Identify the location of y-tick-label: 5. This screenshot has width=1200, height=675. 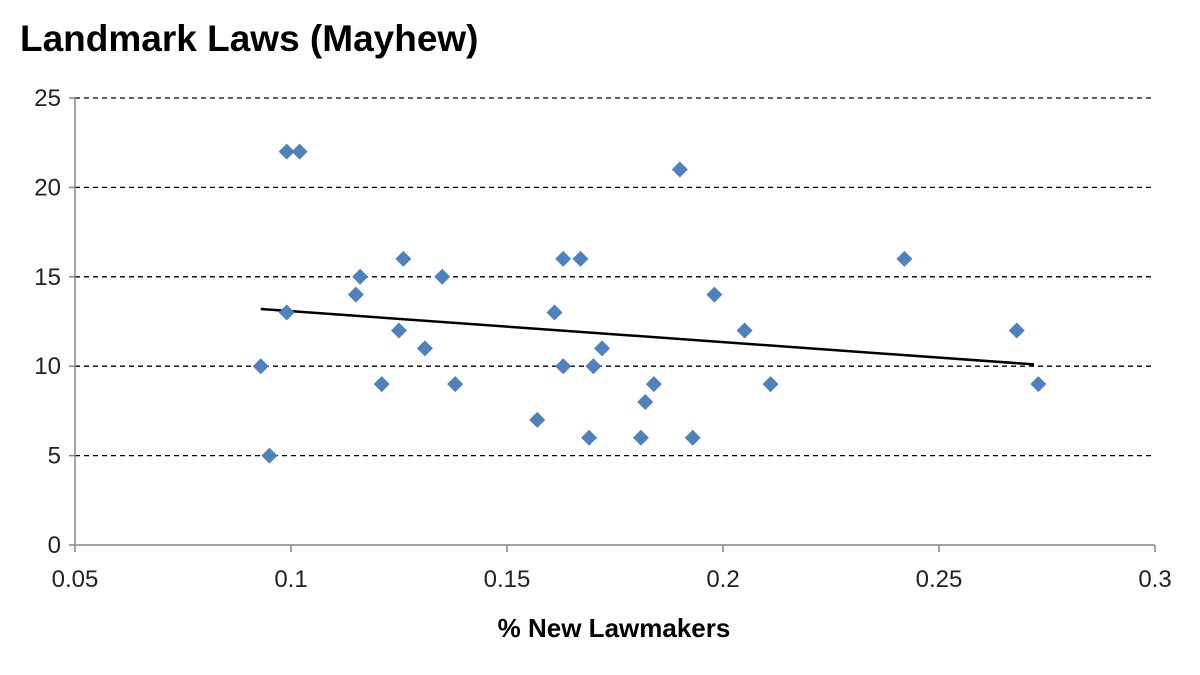
(54, 456).